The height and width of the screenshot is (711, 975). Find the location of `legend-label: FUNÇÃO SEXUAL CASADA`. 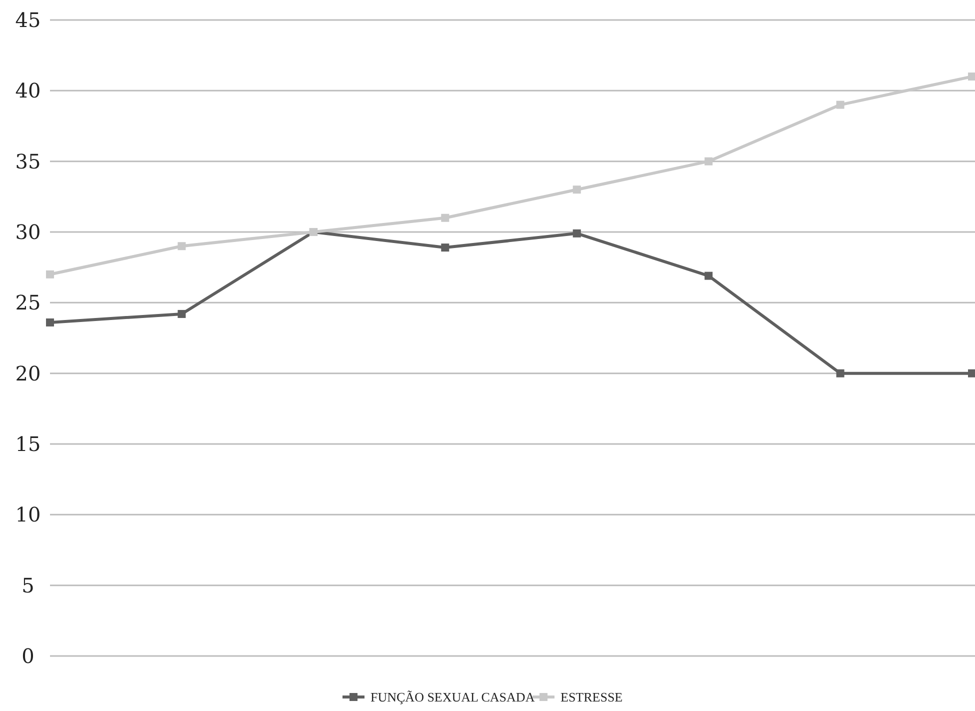

legend-label: FUNÇÃO SEXUAL CASADA is located at coordinates (453, 697).